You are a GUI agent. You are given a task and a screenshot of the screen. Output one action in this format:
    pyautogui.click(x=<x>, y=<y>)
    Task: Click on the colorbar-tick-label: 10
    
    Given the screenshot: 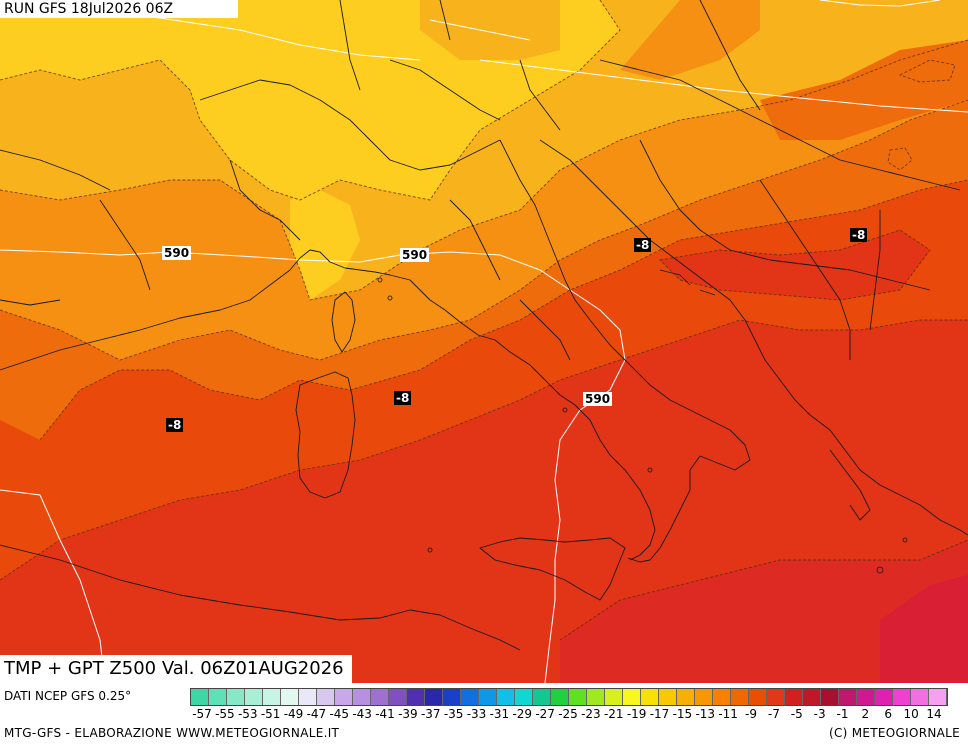 What is the action you would take?
    pyautogui.click(x=911, y=714)
    